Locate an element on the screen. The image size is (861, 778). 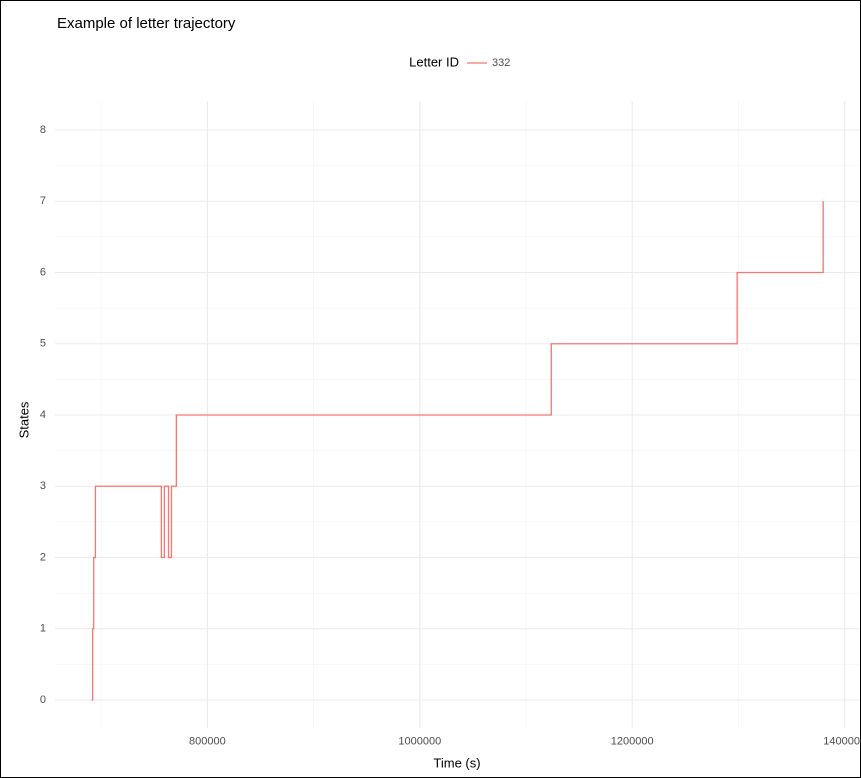
y-tick-label: 5 is located at coordinates (43, 344).